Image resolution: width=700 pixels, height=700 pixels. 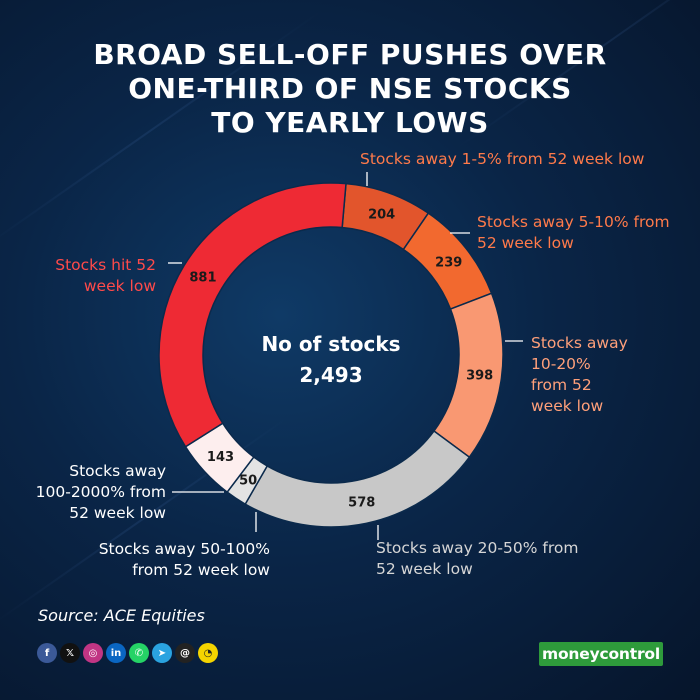 I want to click on x-icon: 𝕏, so click(x=70, y=653).